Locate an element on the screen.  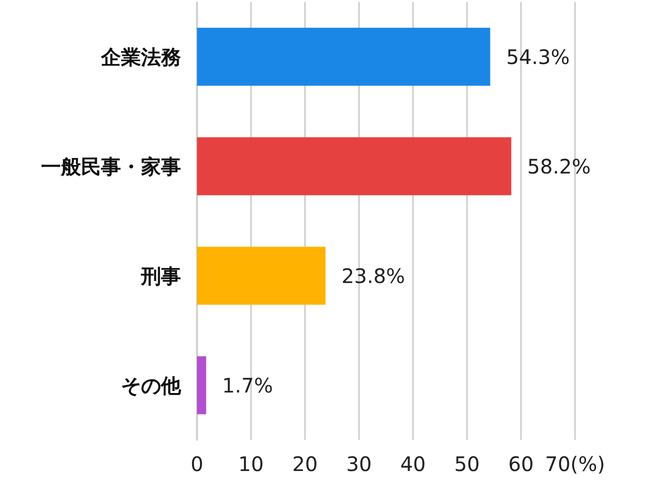
data-label: 23.8% is located at coordinates (374, 276).